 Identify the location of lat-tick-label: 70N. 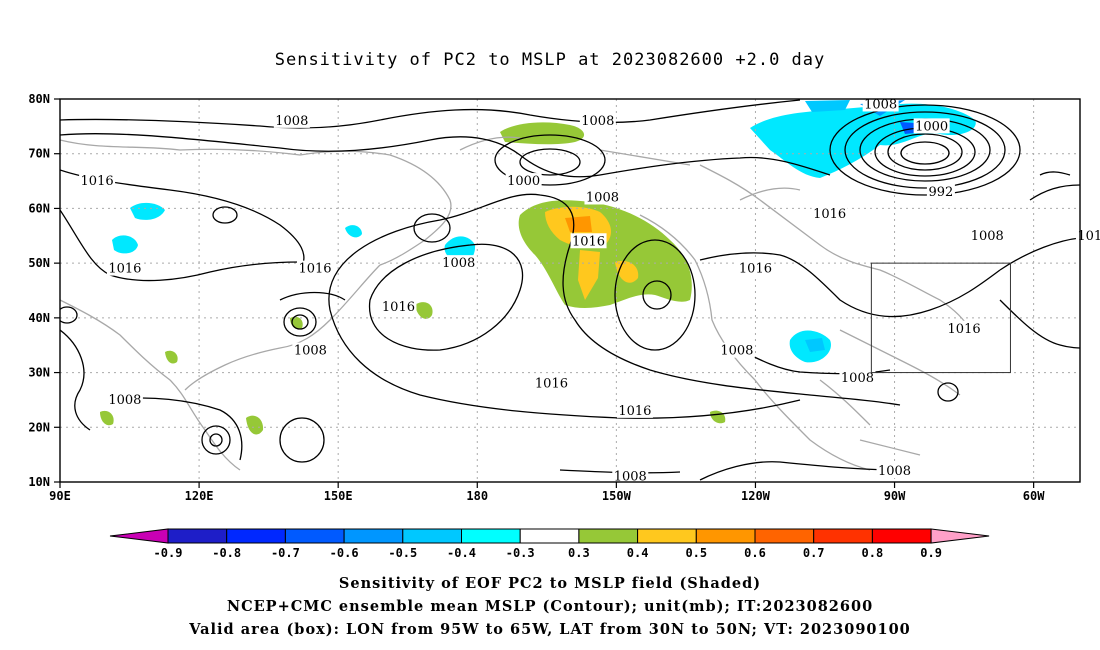
(39, 154).